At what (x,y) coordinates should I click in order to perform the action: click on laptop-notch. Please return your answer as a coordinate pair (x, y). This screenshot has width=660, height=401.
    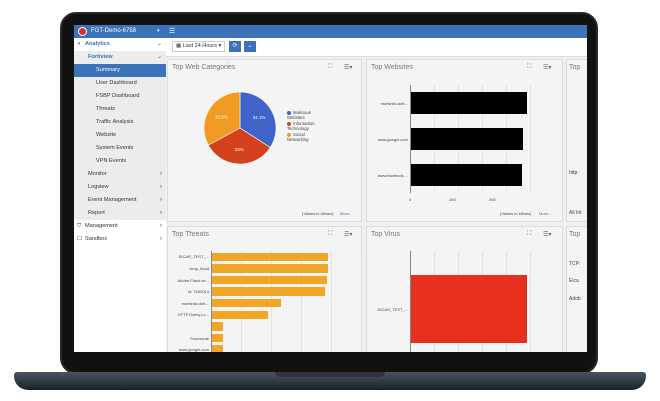
    Looking at the image, I should click on (330, 374).